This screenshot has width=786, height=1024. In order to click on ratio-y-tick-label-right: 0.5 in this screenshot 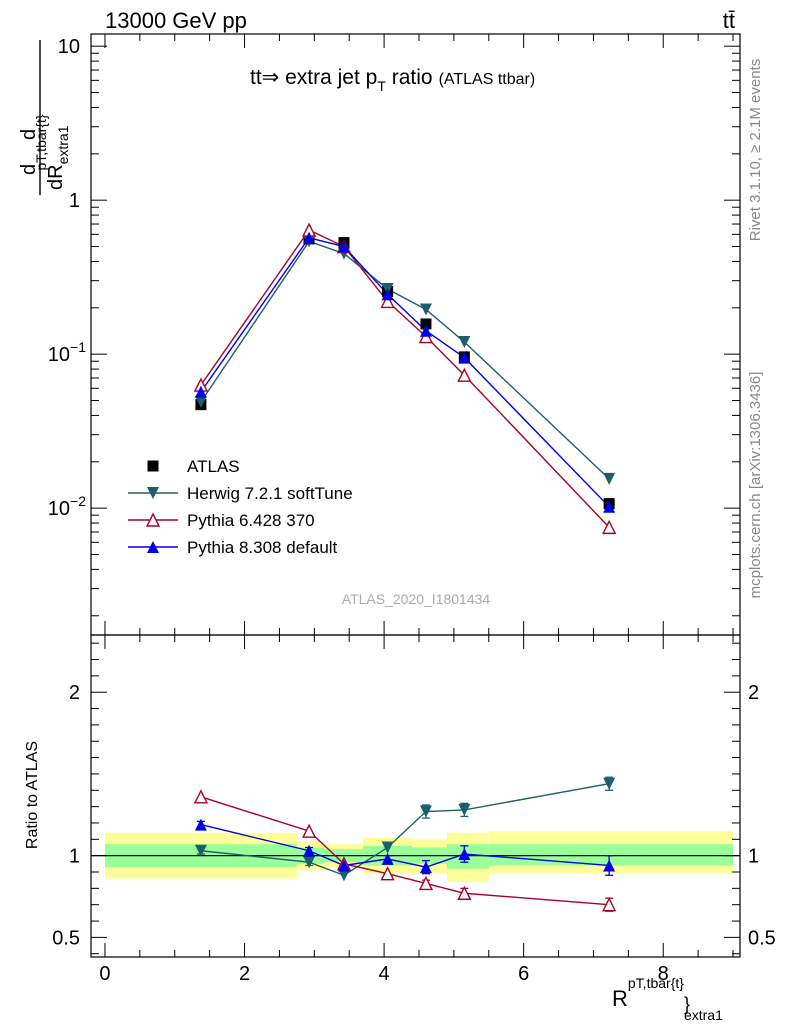, I will do `click(762, 938)`.